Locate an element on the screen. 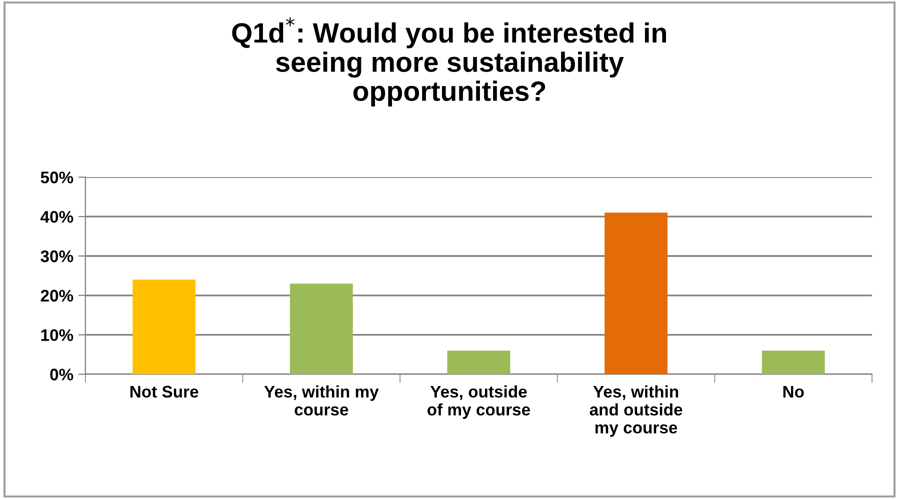 This screenshot has height=499, width=899. y-tick-label: 0% is located at coordinates (62, 374).